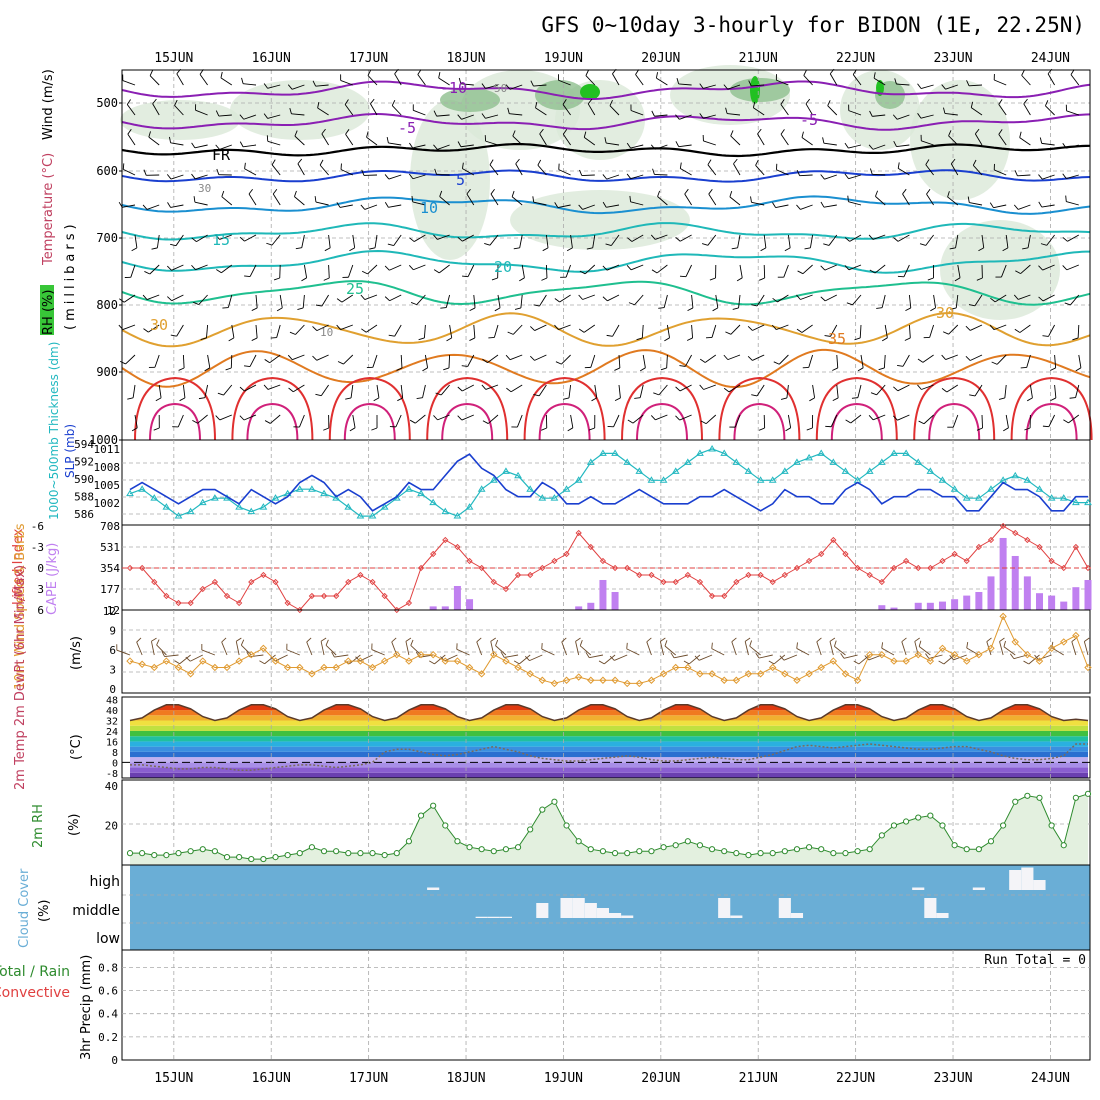 Image resolution: width=1100 pixels, height=1100 pixels. I want to click on precip-tick-label: 0, so click(114, 1060).